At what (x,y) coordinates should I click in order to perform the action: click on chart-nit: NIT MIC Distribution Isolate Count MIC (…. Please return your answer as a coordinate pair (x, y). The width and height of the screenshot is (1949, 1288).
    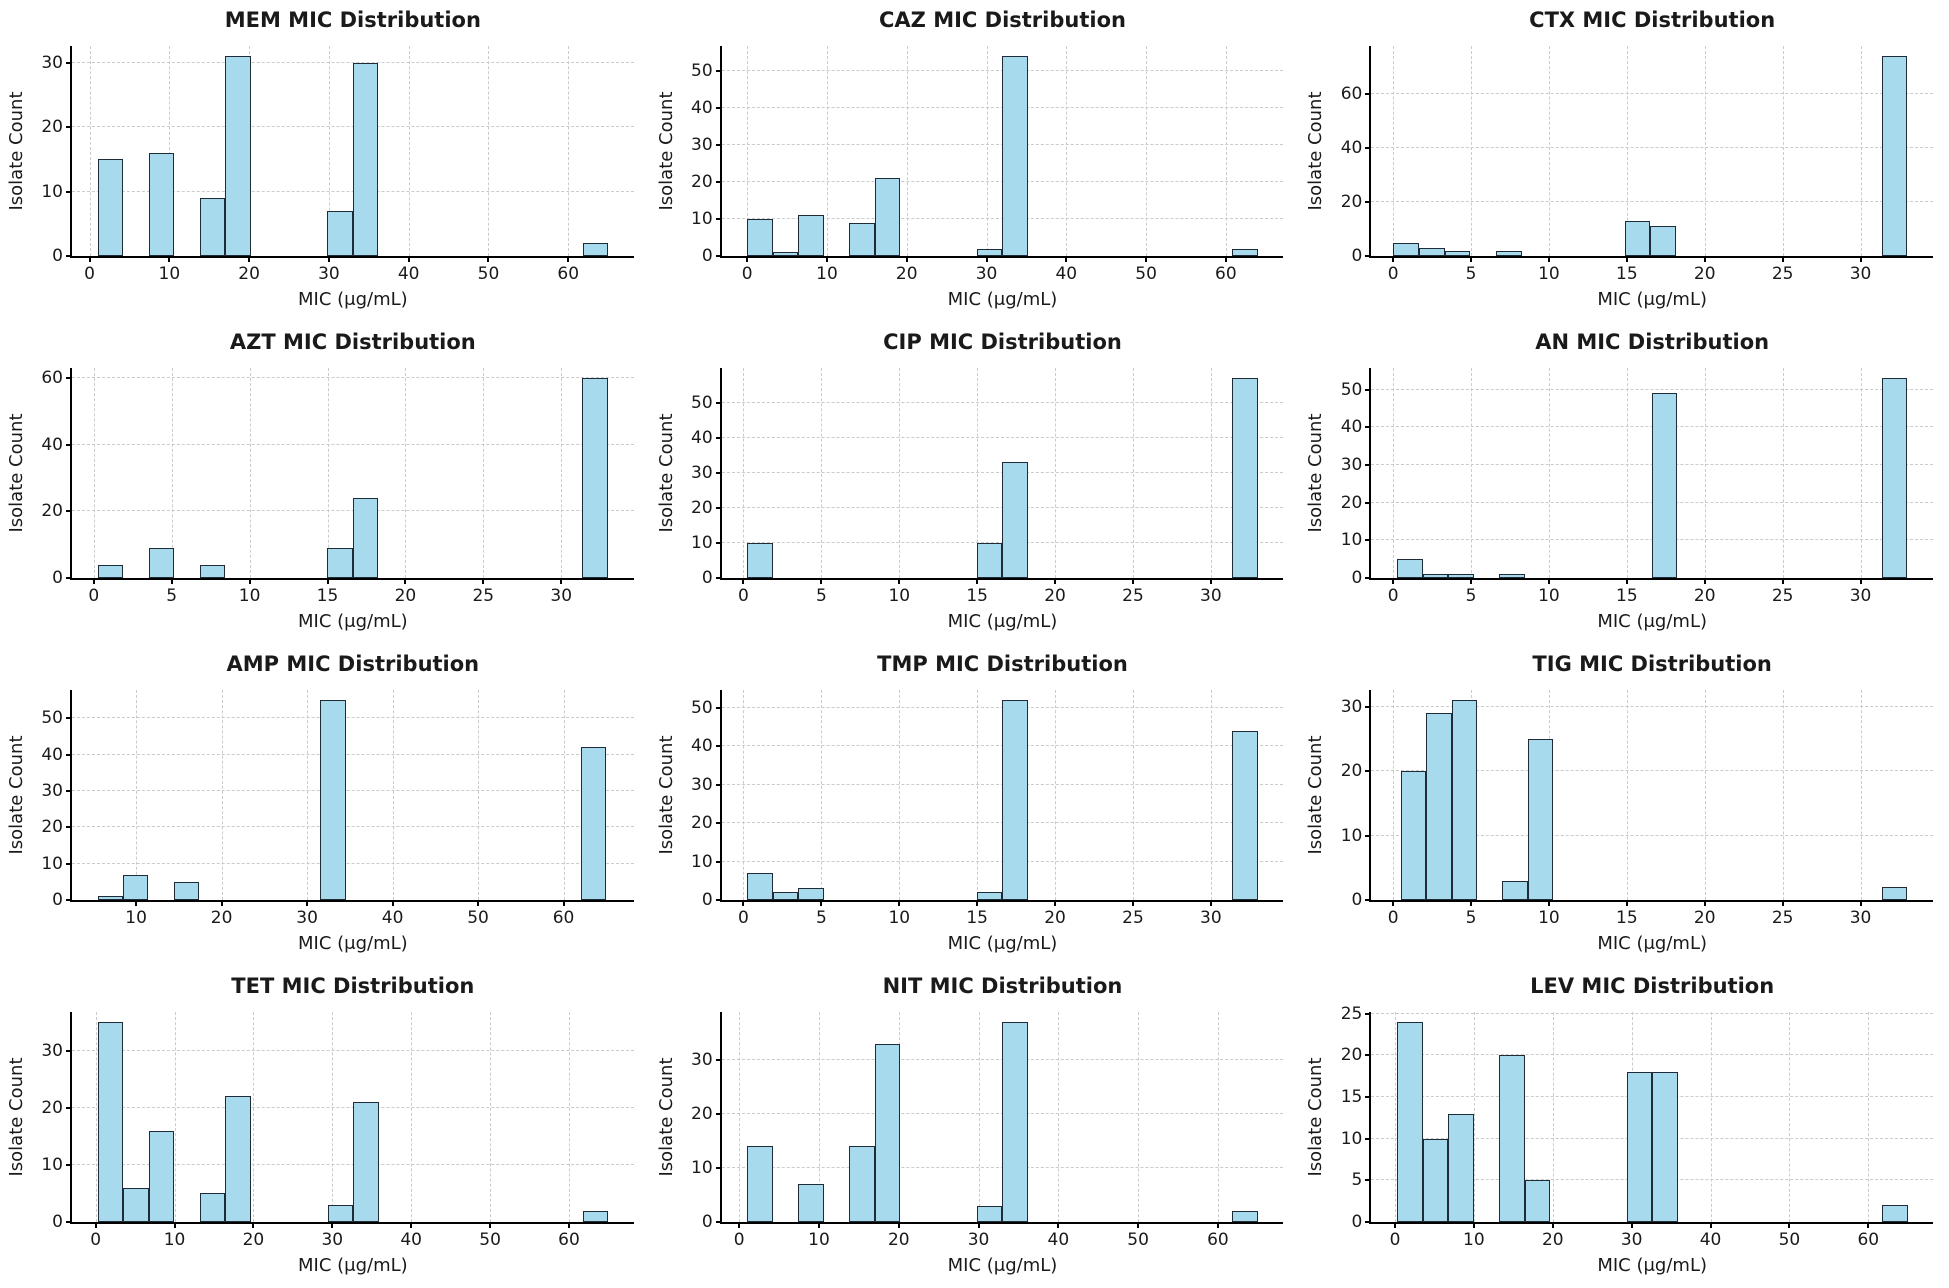
    Looking at the image, I should click on (975, 1127).